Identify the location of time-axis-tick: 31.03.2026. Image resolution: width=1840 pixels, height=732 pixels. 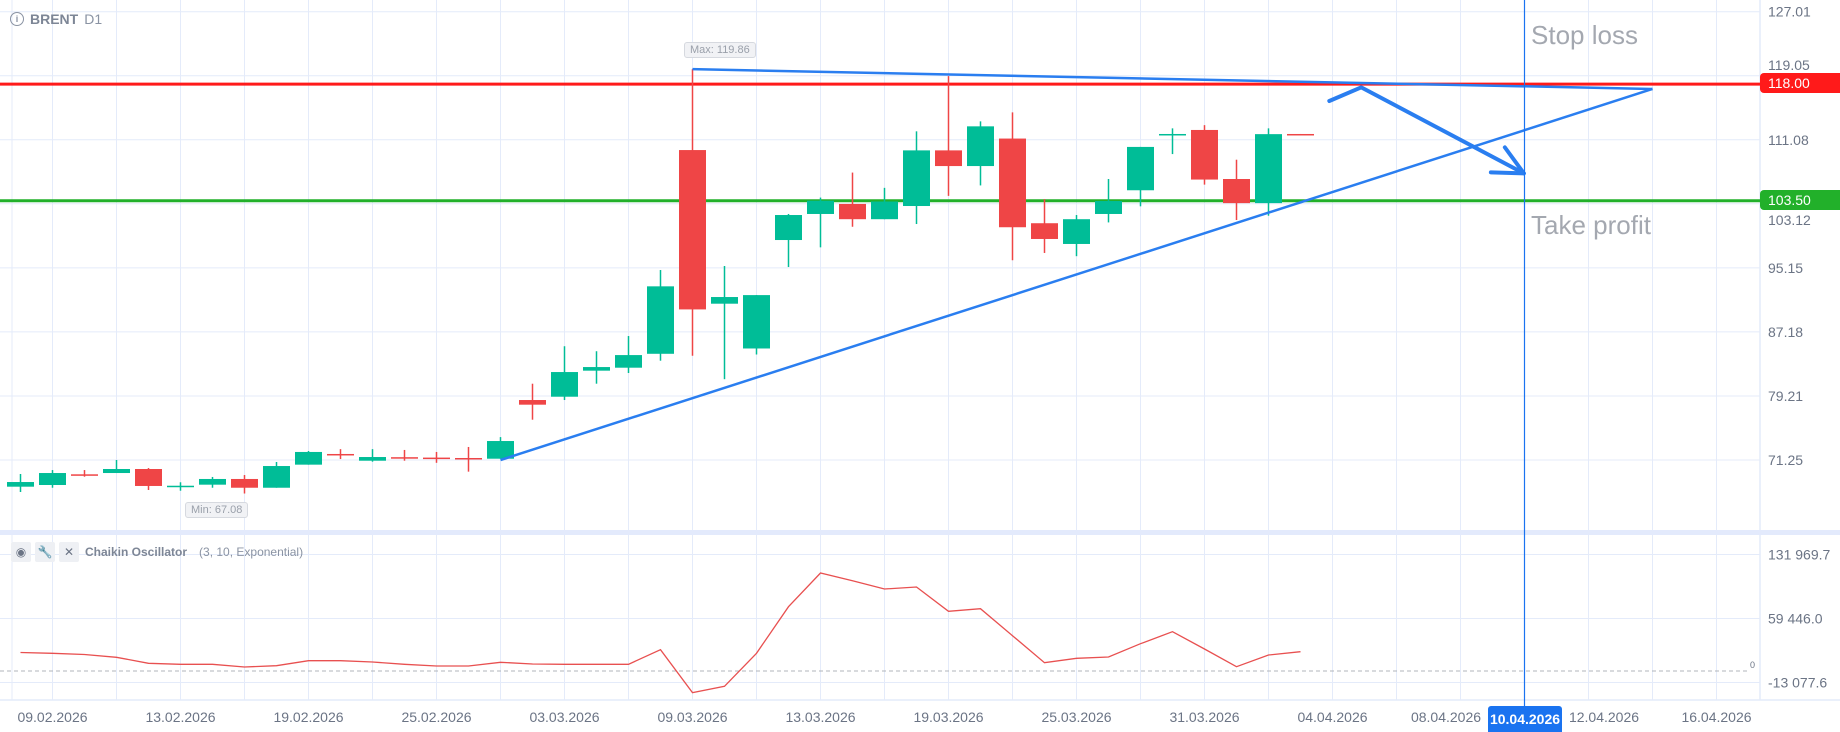
(1204, 717).